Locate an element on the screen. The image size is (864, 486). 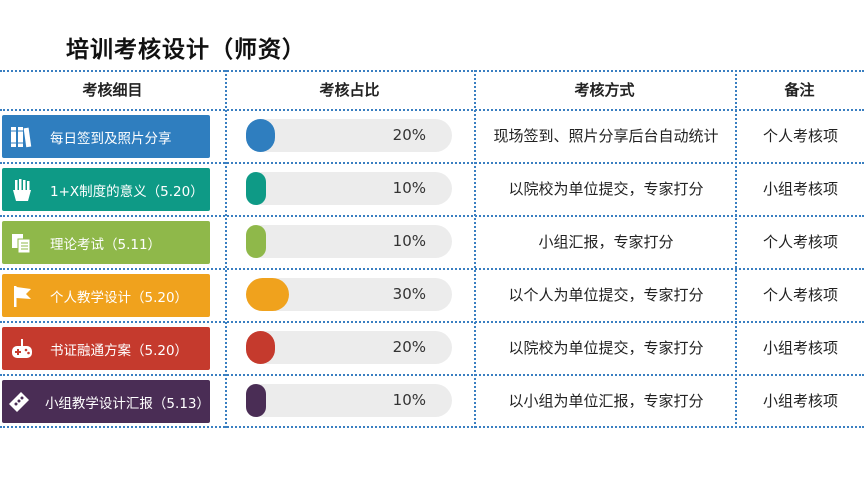
item-tag: 1+X制度的意义（5.20） is located at coordinates (106, 189).